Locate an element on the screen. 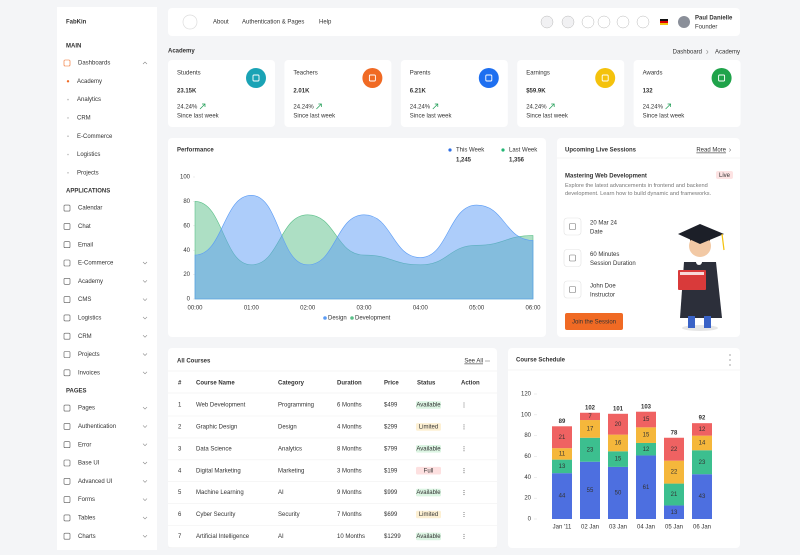 The height and width of the screenshot is (555, 800). table-cell: 8 Months is located at coordinates (349, 449).